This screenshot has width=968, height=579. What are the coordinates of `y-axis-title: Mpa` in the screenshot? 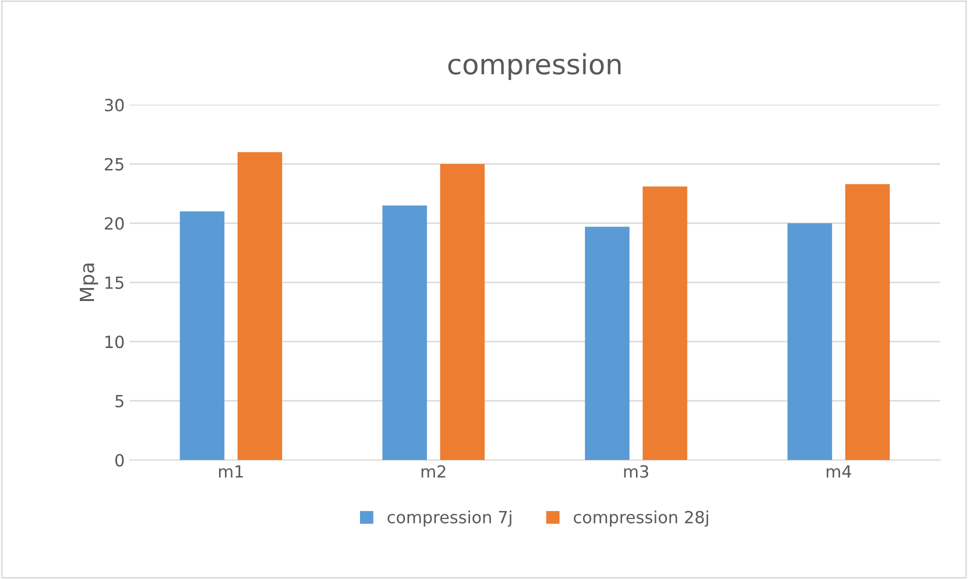 It's located at (89, 283).